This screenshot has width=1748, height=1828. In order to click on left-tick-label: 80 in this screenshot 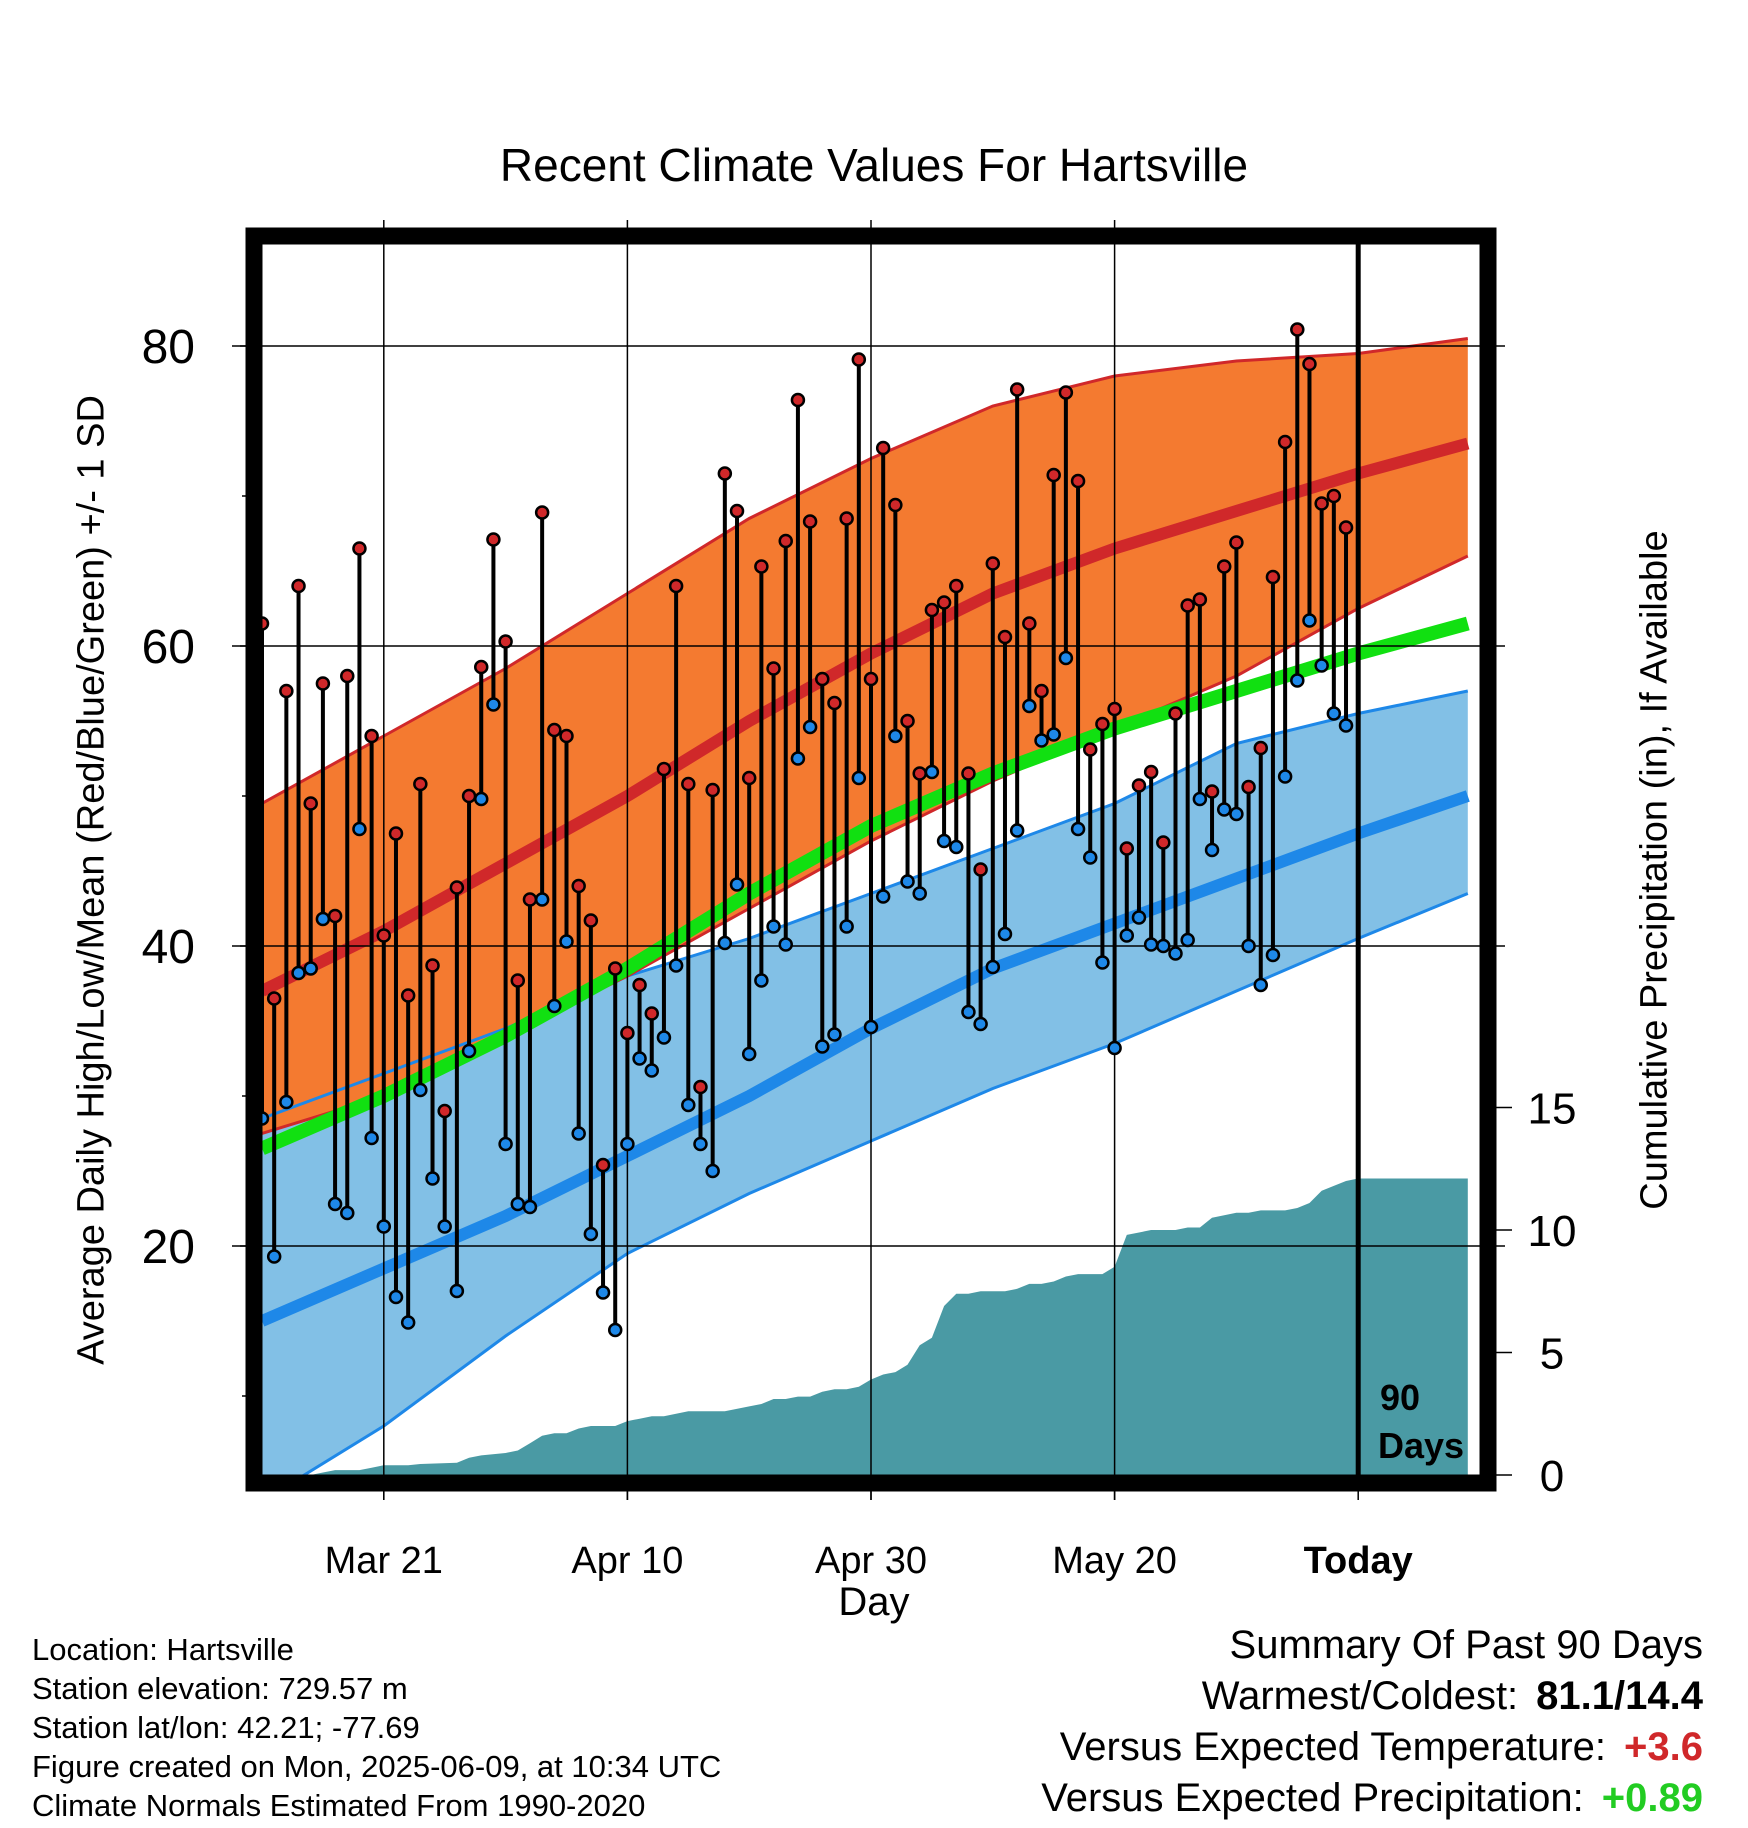, I will do `click(168, 347)`.